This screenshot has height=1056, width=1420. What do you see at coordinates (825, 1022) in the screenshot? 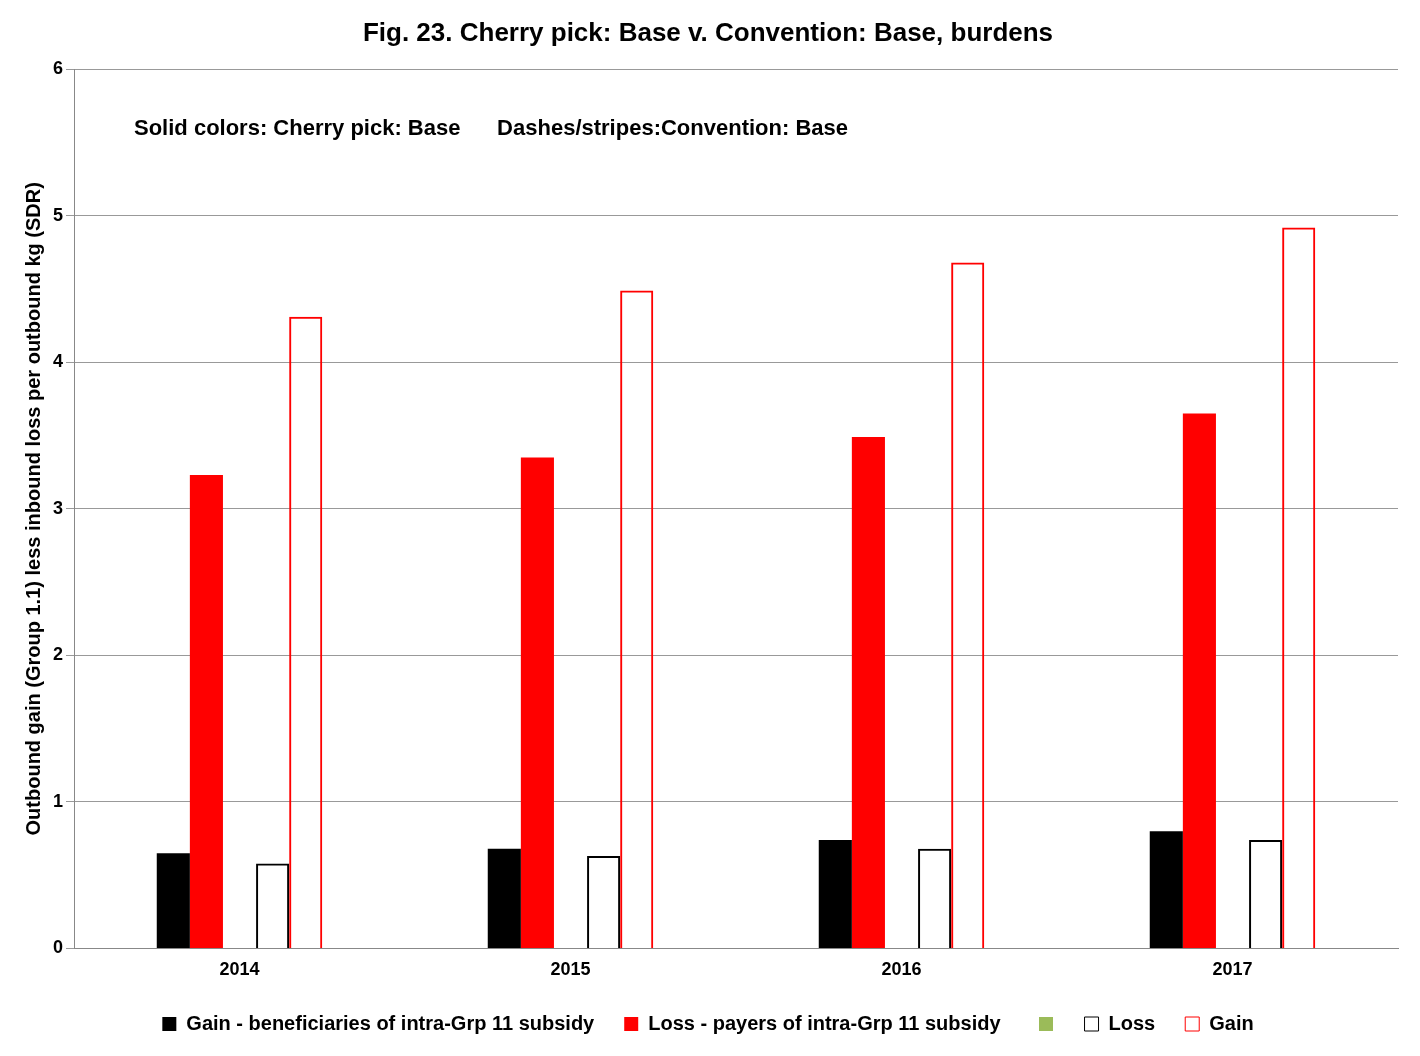
I see `legend-label: Loss - payers of intra-Grp 11 subsidy` at bounding box center [825, 1022].